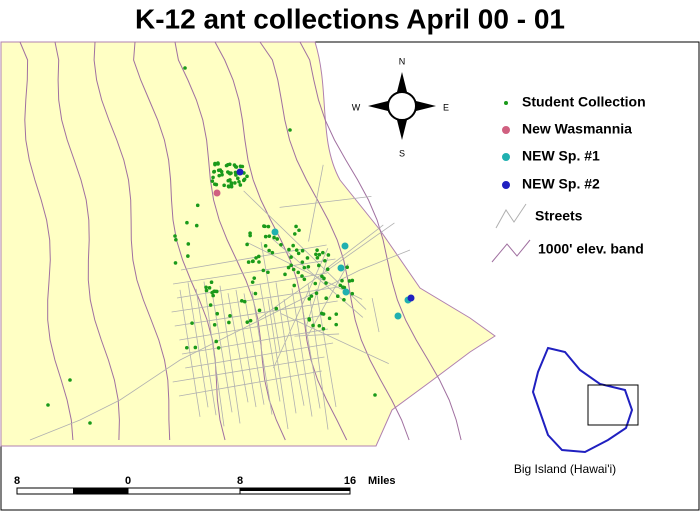 The height and width of the screenshot is (513, 700). Describe the element at coordinates (128, 481) in the screenshot. I see `scale-label: 0` at that location.